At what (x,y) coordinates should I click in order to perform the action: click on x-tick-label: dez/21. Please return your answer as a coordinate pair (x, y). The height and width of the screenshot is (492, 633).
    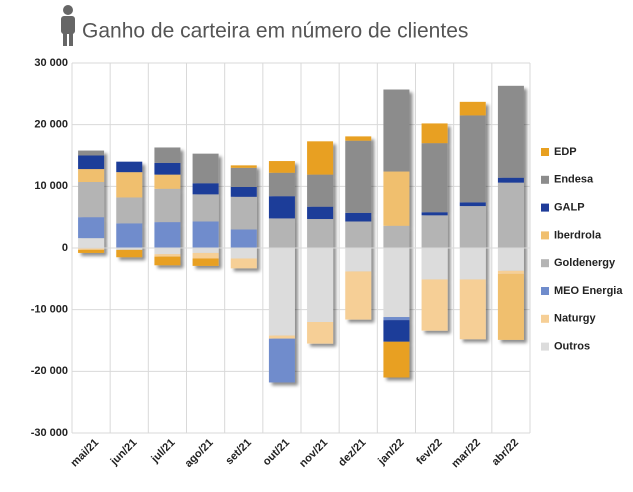
    Looking at the image, I should click on (352, 453).